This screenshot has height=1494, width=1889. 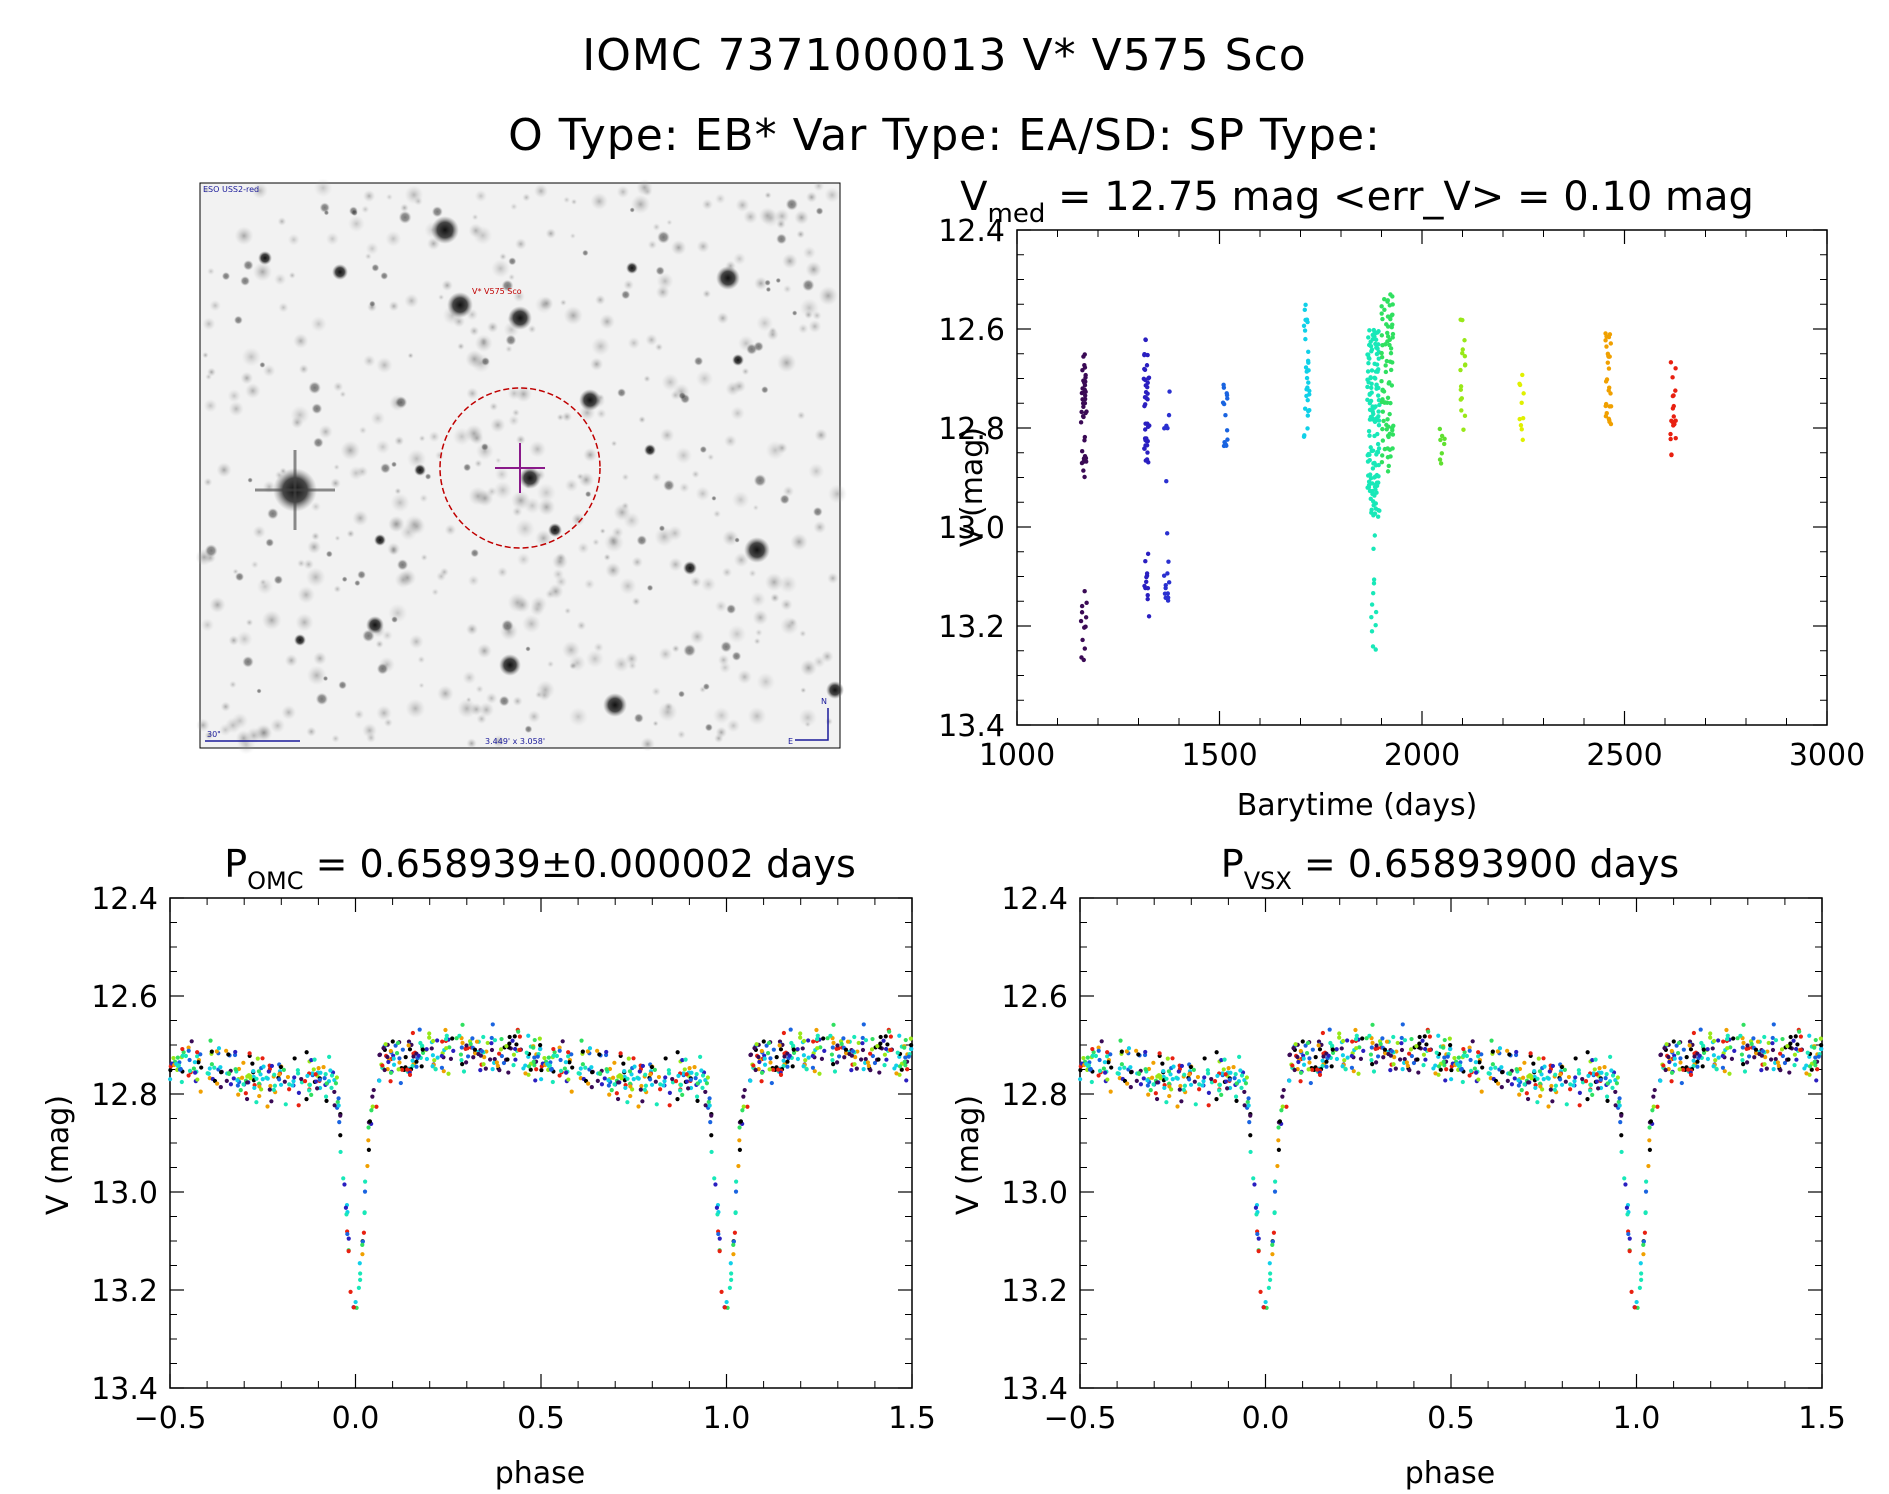 What do you see at coordinates (515, 741) in the screenshot?
I see `finder-fov-label: 3.449' x 3.058'` at bounding box center [515, 741].